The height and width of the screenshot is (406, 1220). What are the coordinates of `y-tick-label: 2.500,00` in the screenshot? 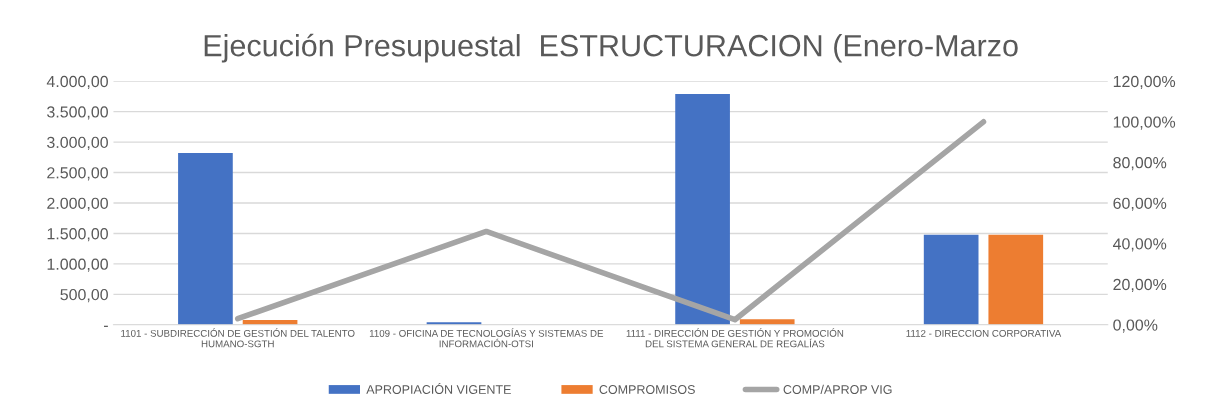 It's located at (77, 174).